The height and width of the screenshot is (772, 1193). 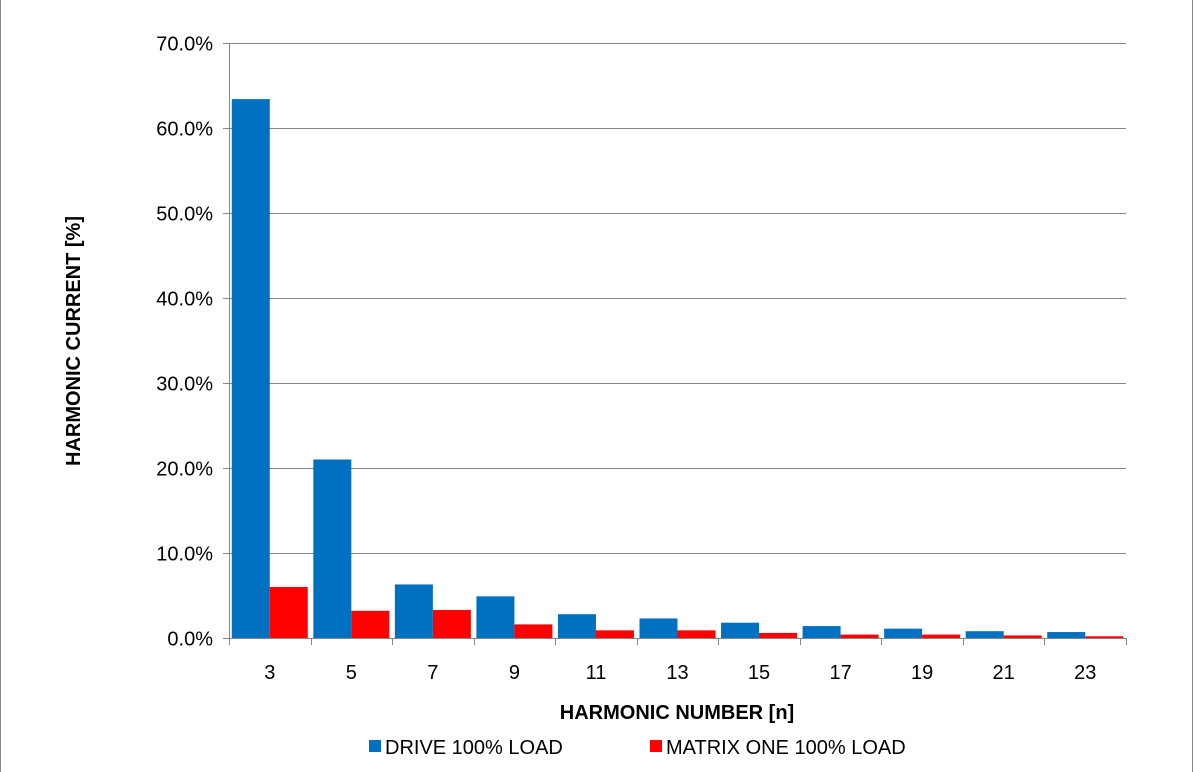 What do you see at coordinates (190, 640) in the screenshot?
I see `y-tick-label: 0.0%` at bounding box center [190, 640].